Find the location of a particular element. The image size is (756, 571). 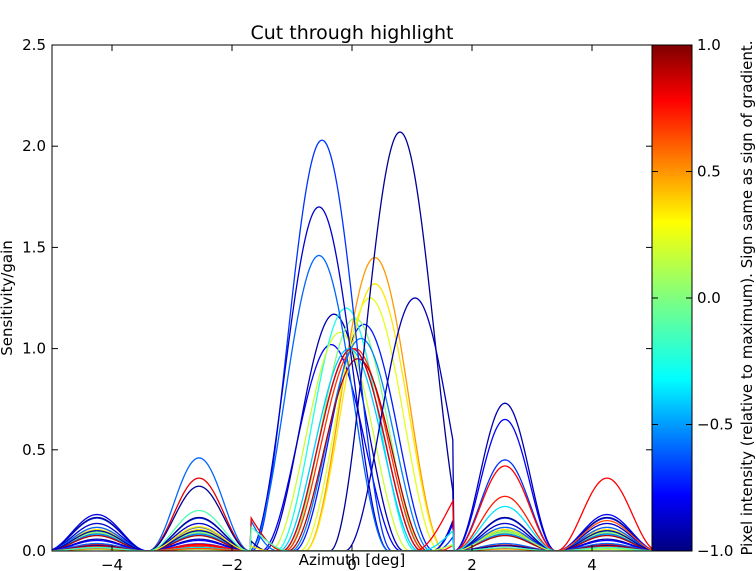

colorbar-tick-label: 1.0 is located at coordinates (709, 45).